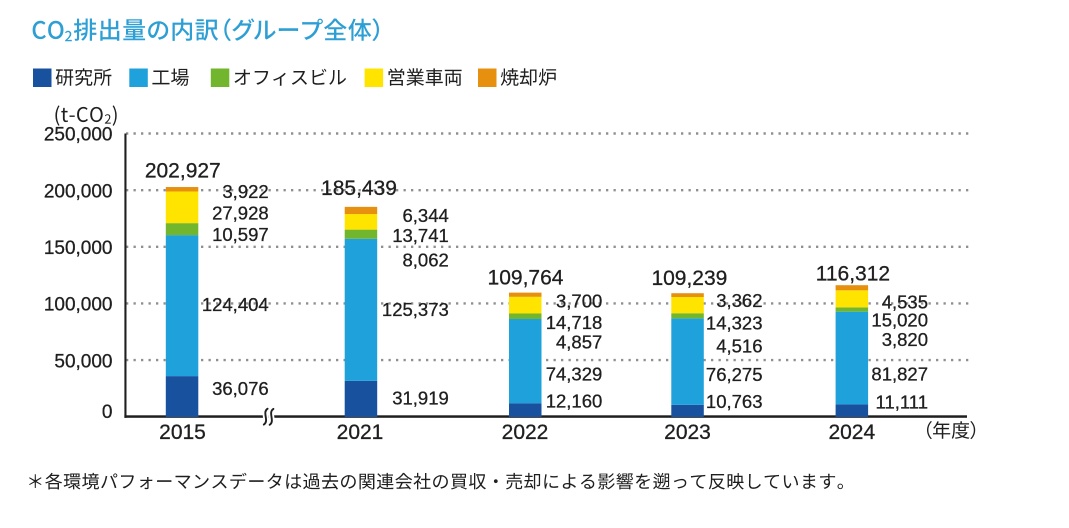 This screenshot has width=1069, height=528. Describe the element at coordinates (240, 212) in the screenshot. I see `svg-text: 27,928` at that location.